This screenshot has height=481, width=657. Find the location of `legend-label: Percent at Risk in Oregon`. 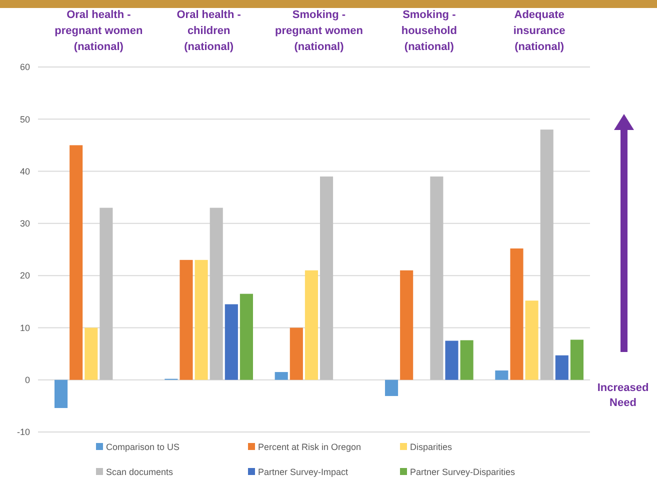

legend-label: Percent at Risk in Oregon is located at coordinates (310, 447).